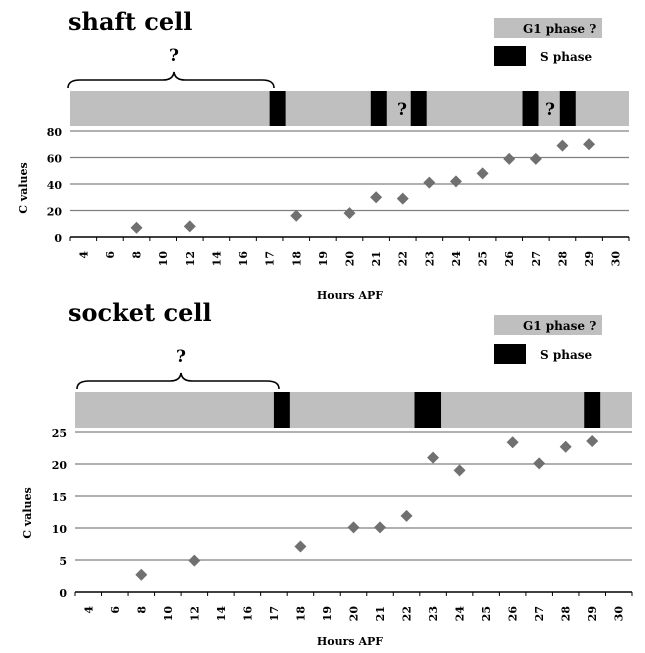 The height and width of the screenshot is (653, 645). What do you see at coordinates (55, 212) in the screenshot?
I see `y-tick-label: 20` at bounding box center [55, 212].